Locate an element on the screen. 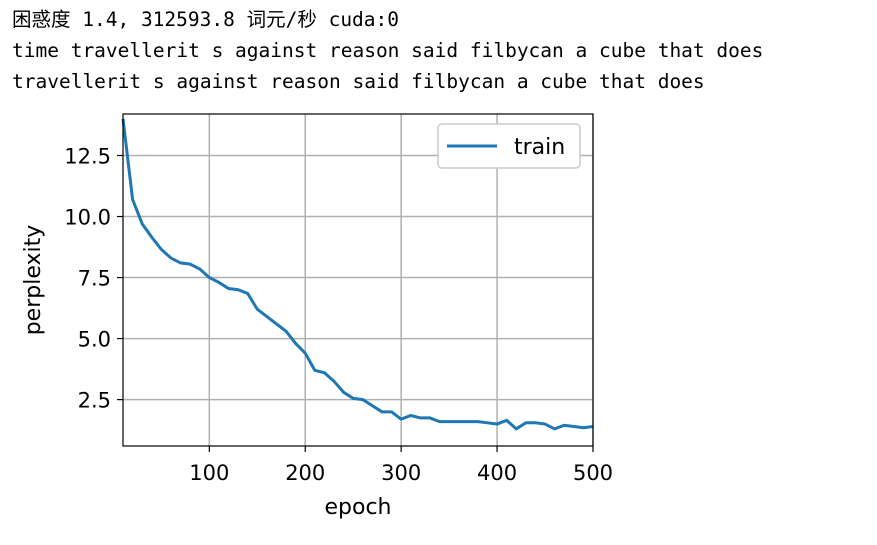  y-axis-label: perplexity is located at coordinates (33, 280).